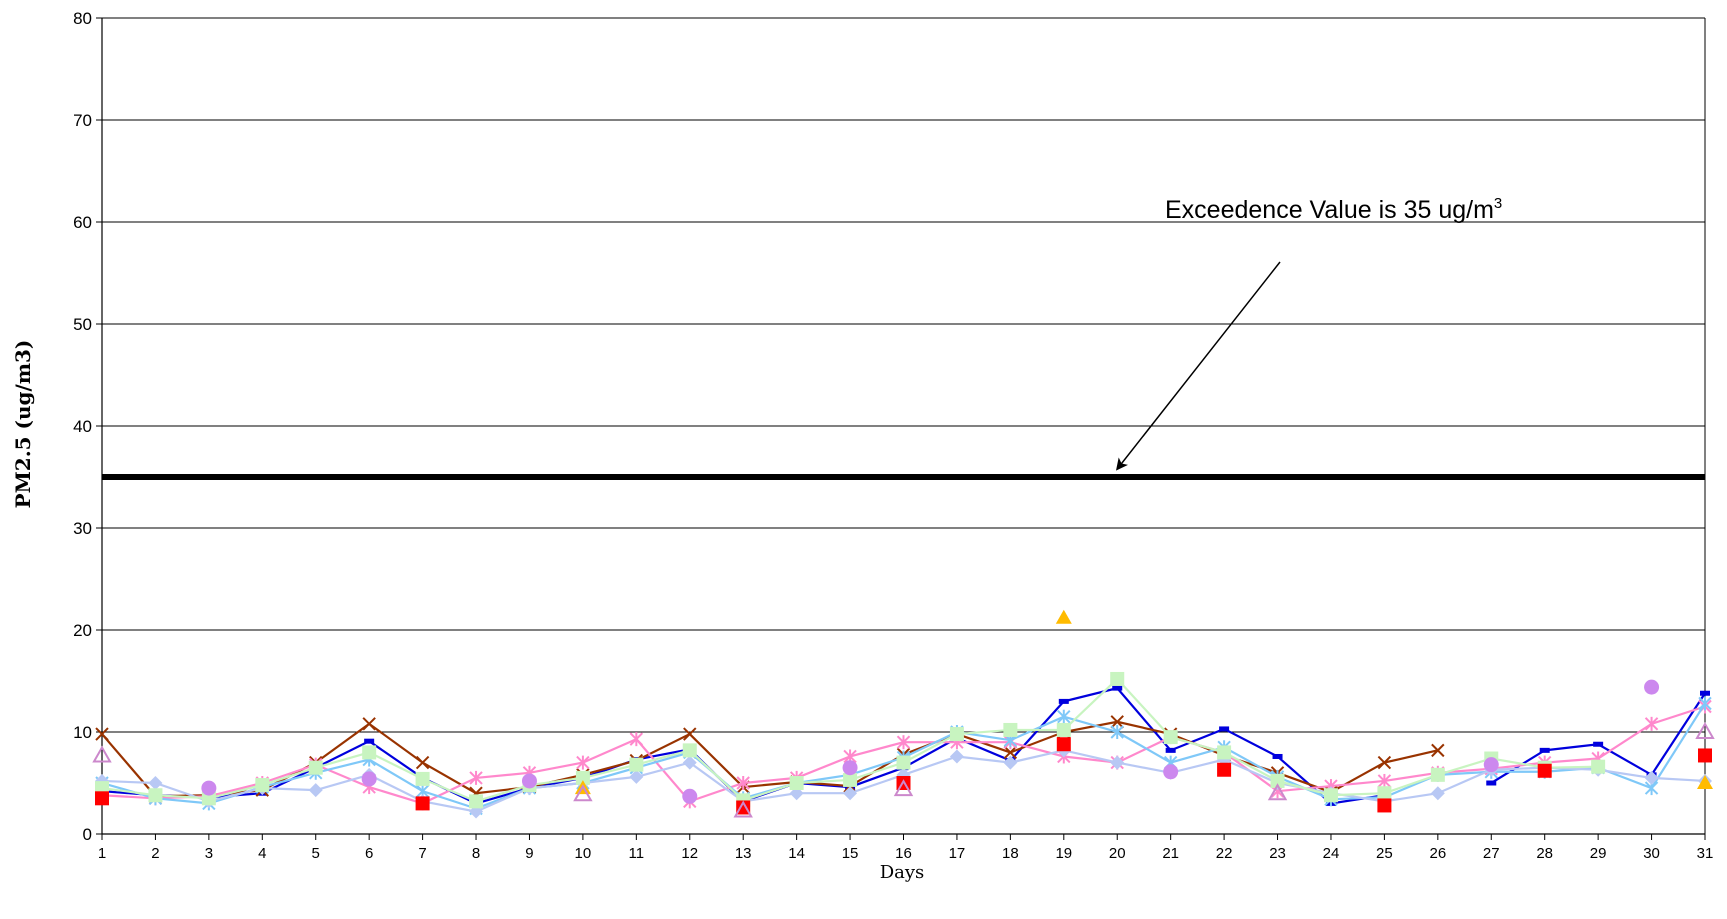  What do you see at coordinates (1117, 853) in the screenshot?
I see `x-tick-label-20: 20` at bounding box center [1117, 853].